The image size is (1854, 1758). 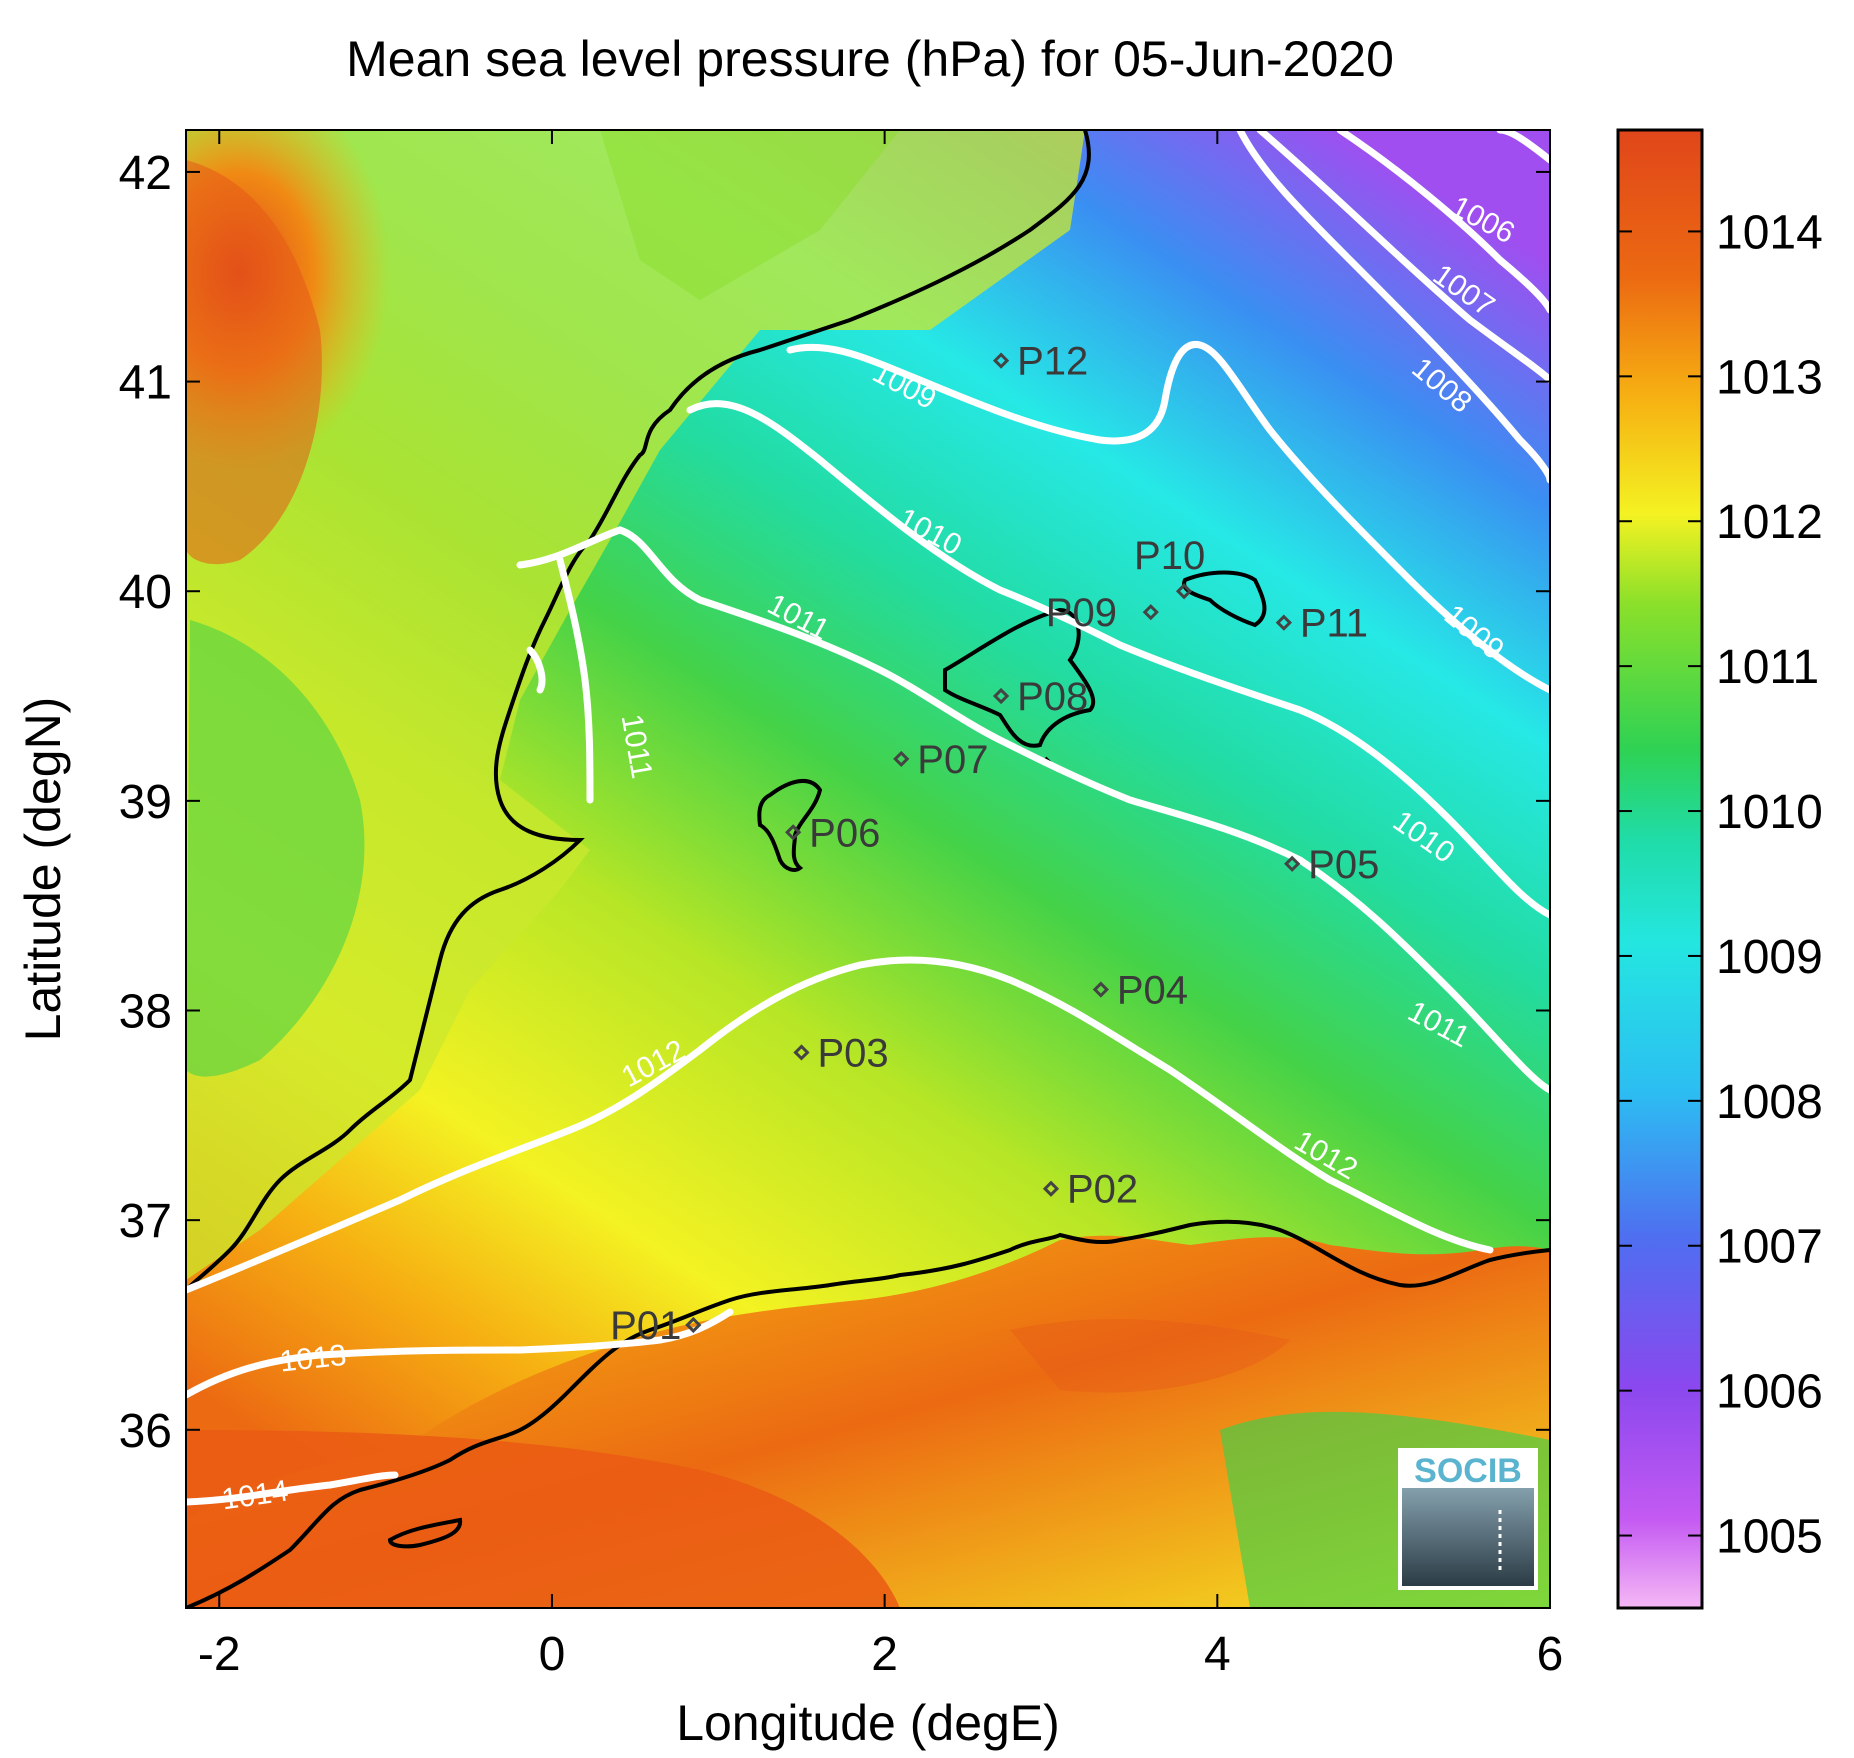 What do you see at coordinates (1052, 362) in the screenshot?
I see `station-label: P12` at bounding box center [1052, 362].